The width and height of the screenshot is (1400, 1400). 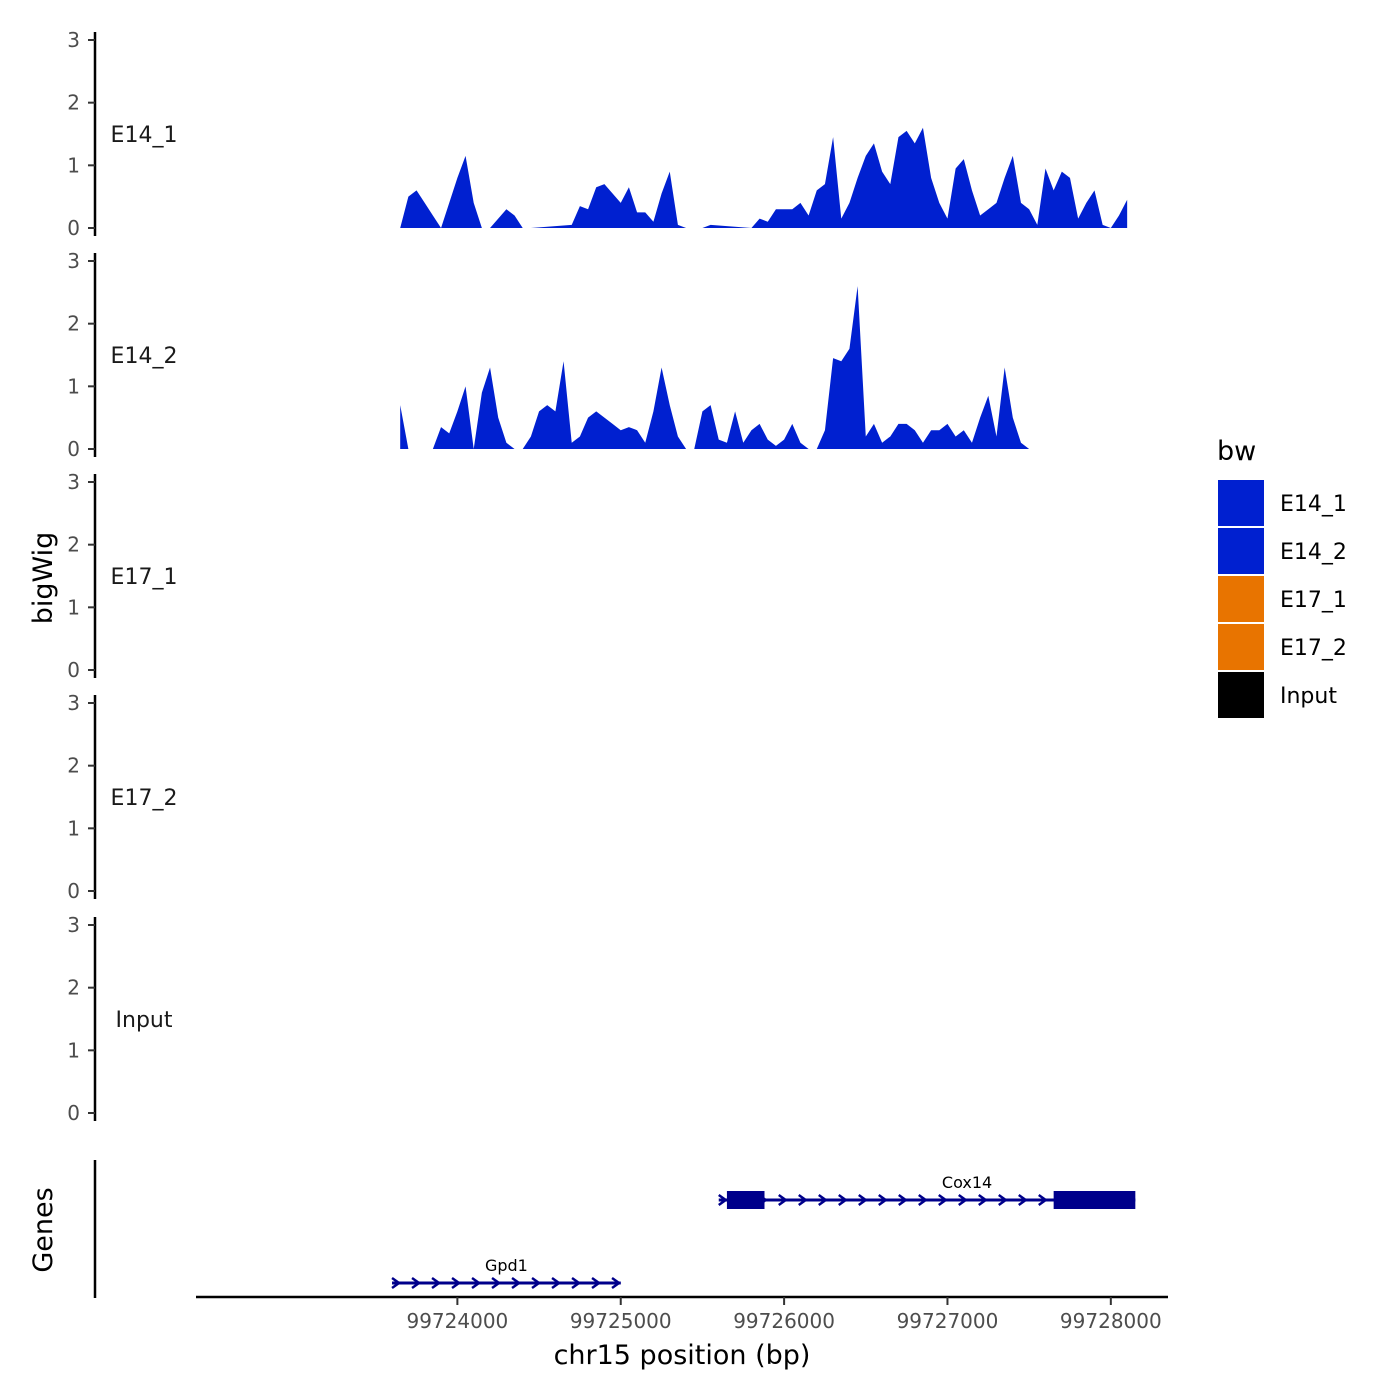 I want to click on track-e17_1: 0 1 2 3 E17_1, so click(x=122, y=576).